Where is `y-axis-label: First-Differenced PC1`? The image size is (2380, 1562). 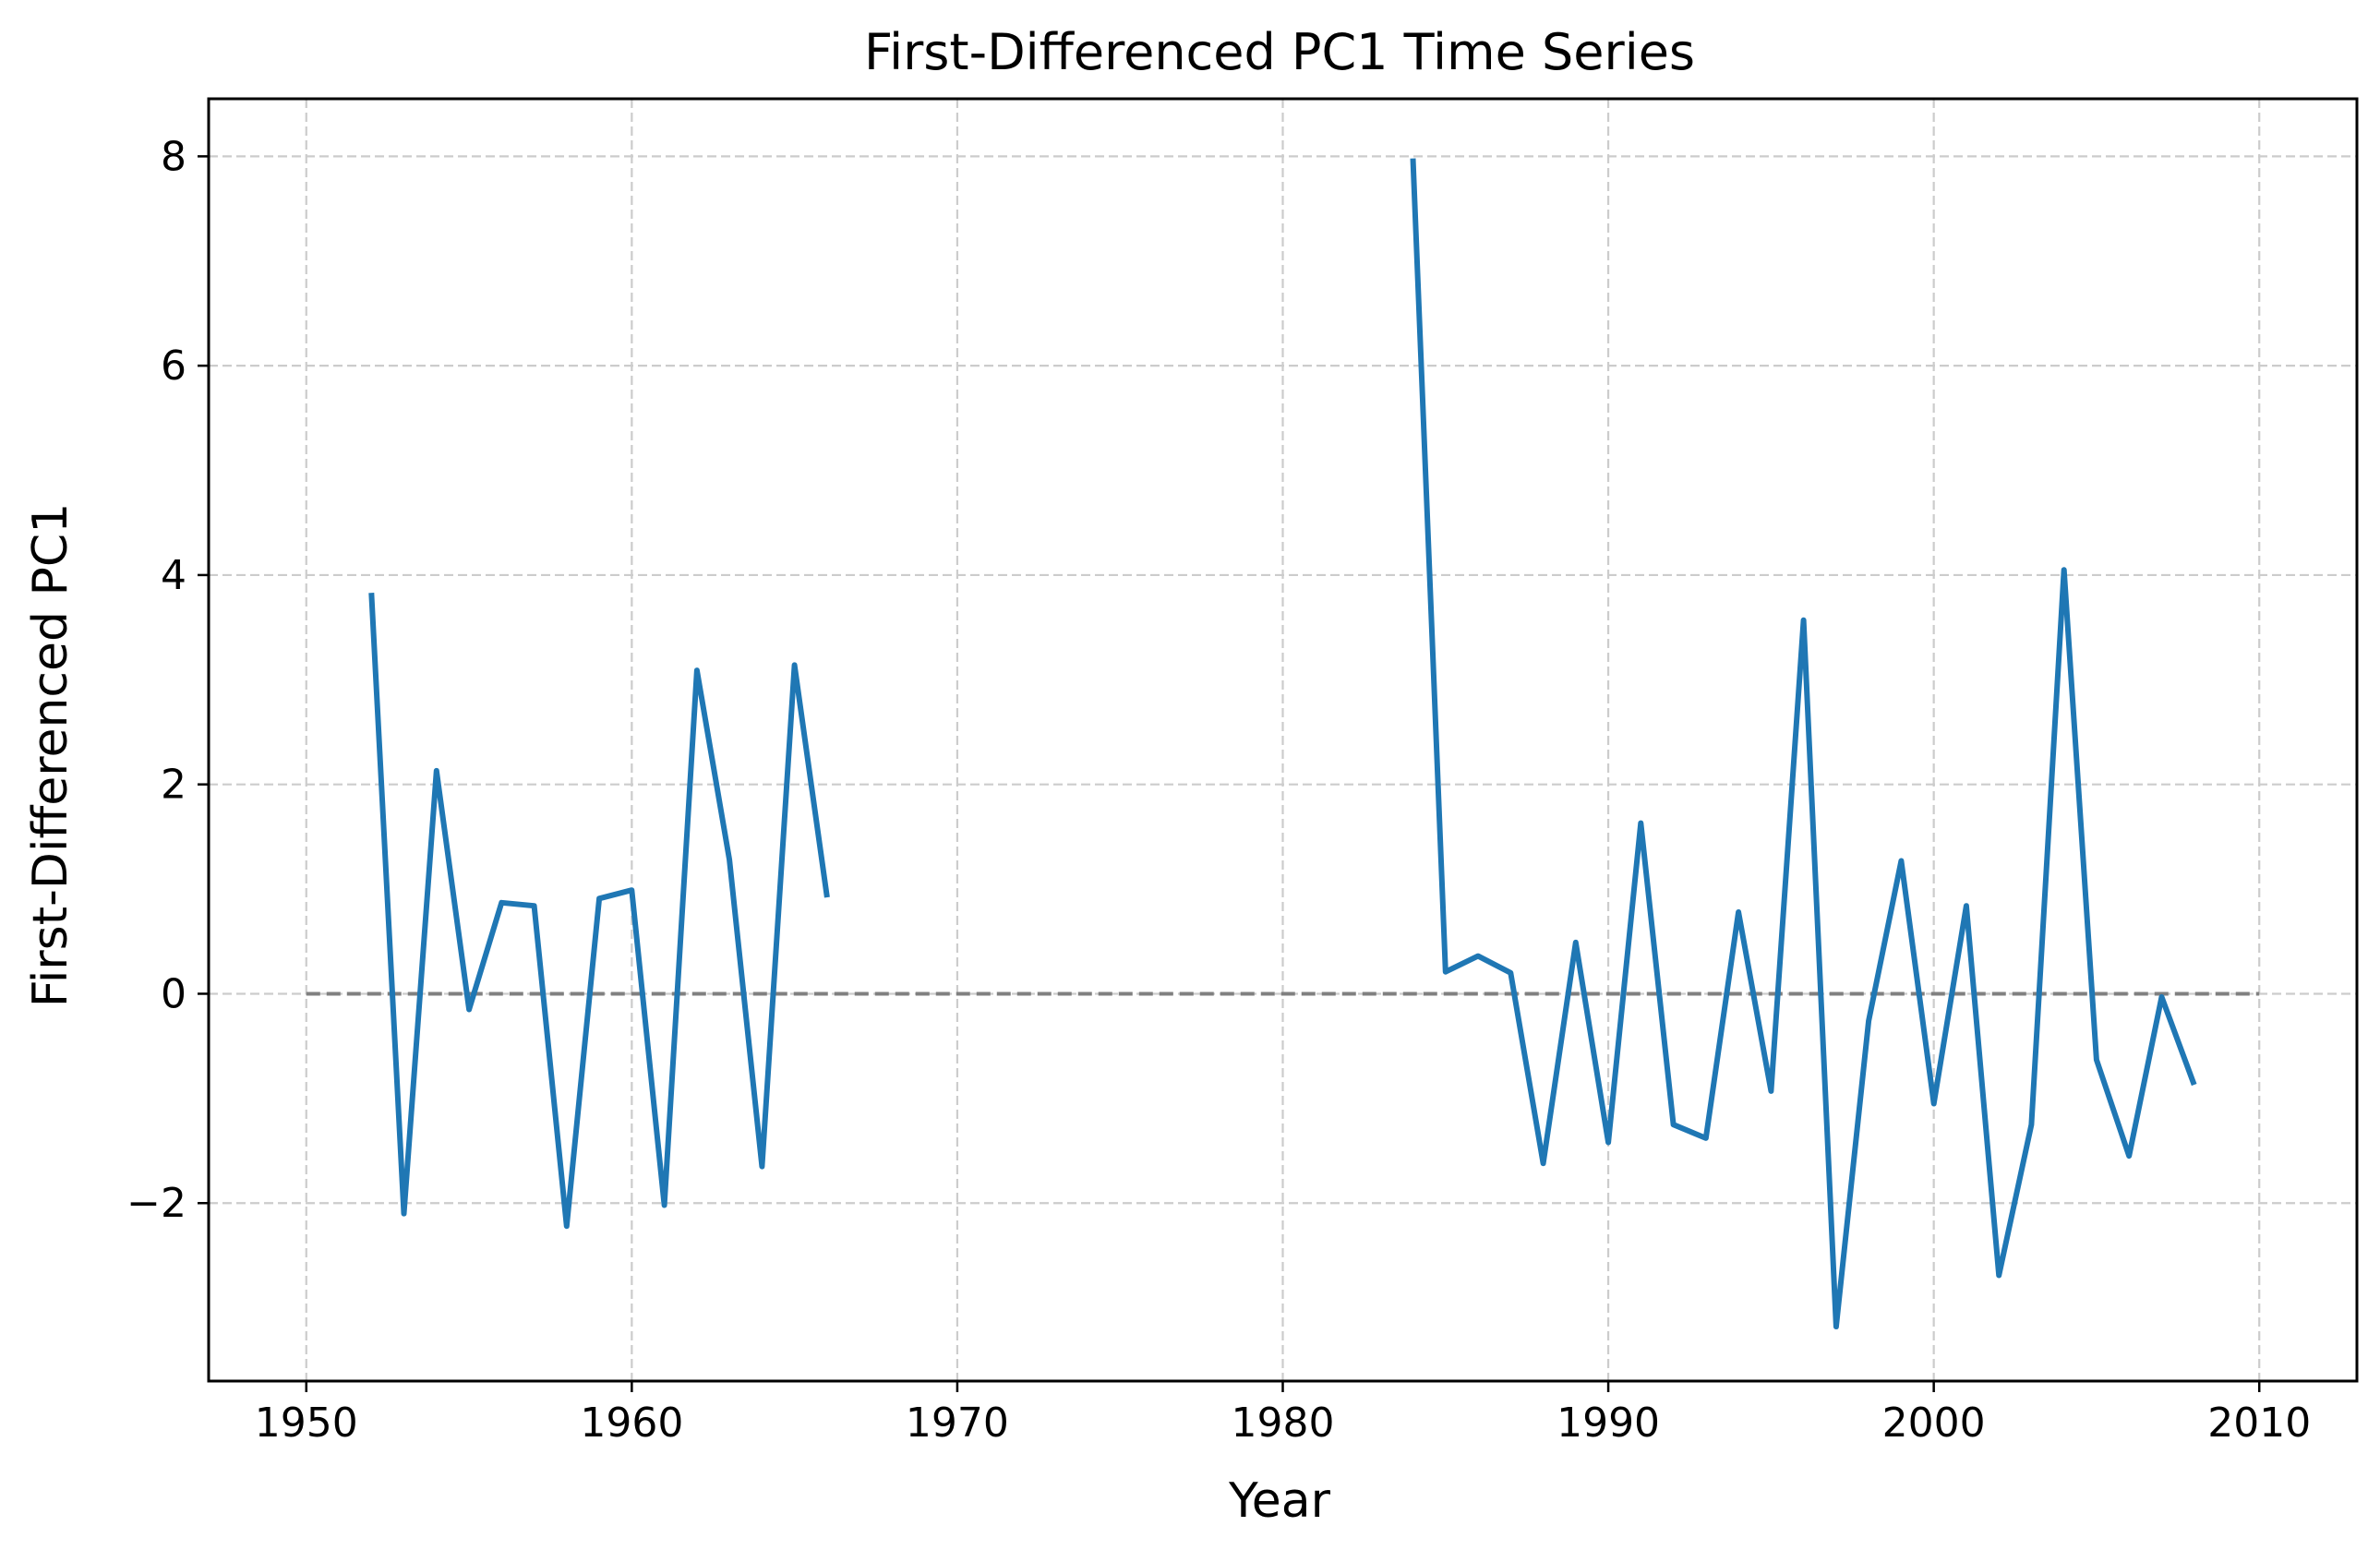 y-axis-label: First-Differenced PC1 is located at coordinates (50, 755).